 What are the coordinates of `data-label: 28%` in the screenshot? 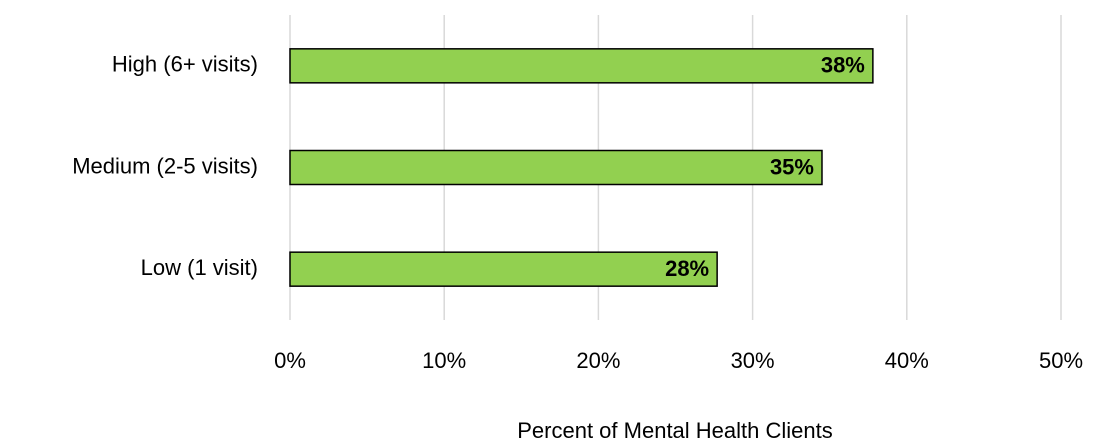 It's located at (687, 268).